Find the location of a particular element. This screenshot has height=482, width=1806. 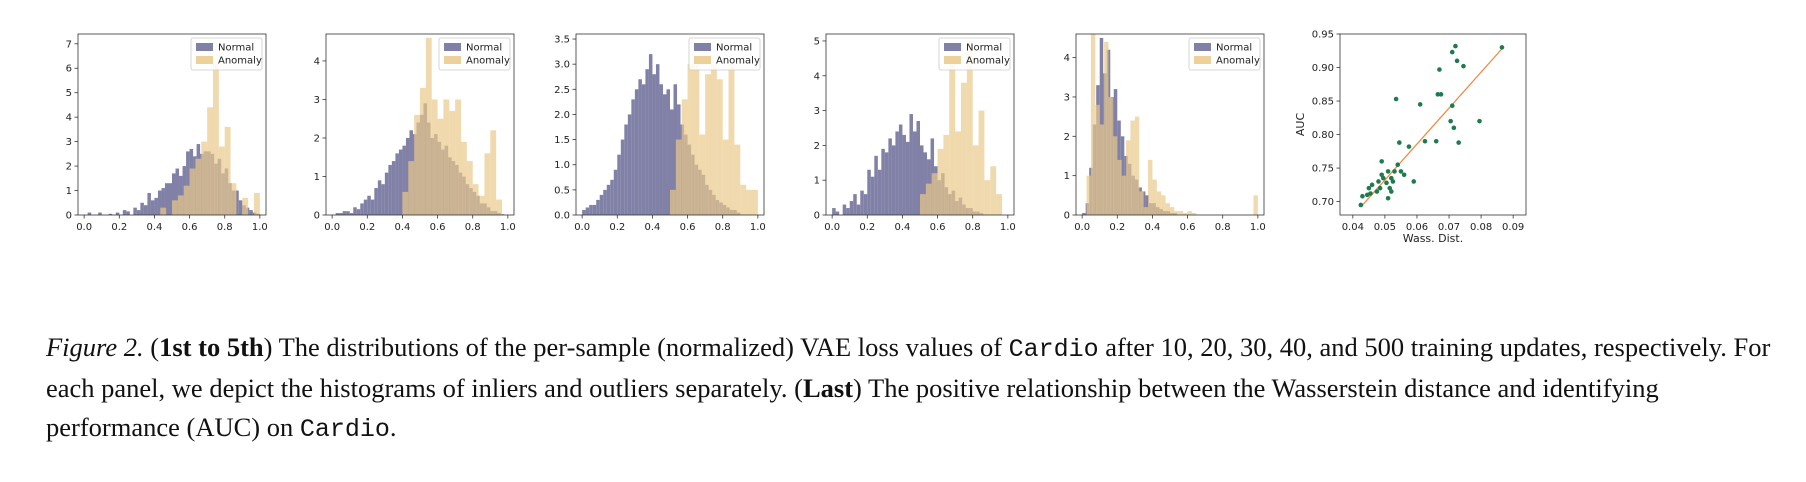

y-tick-label: 0 is located at coordinates (817, 216).